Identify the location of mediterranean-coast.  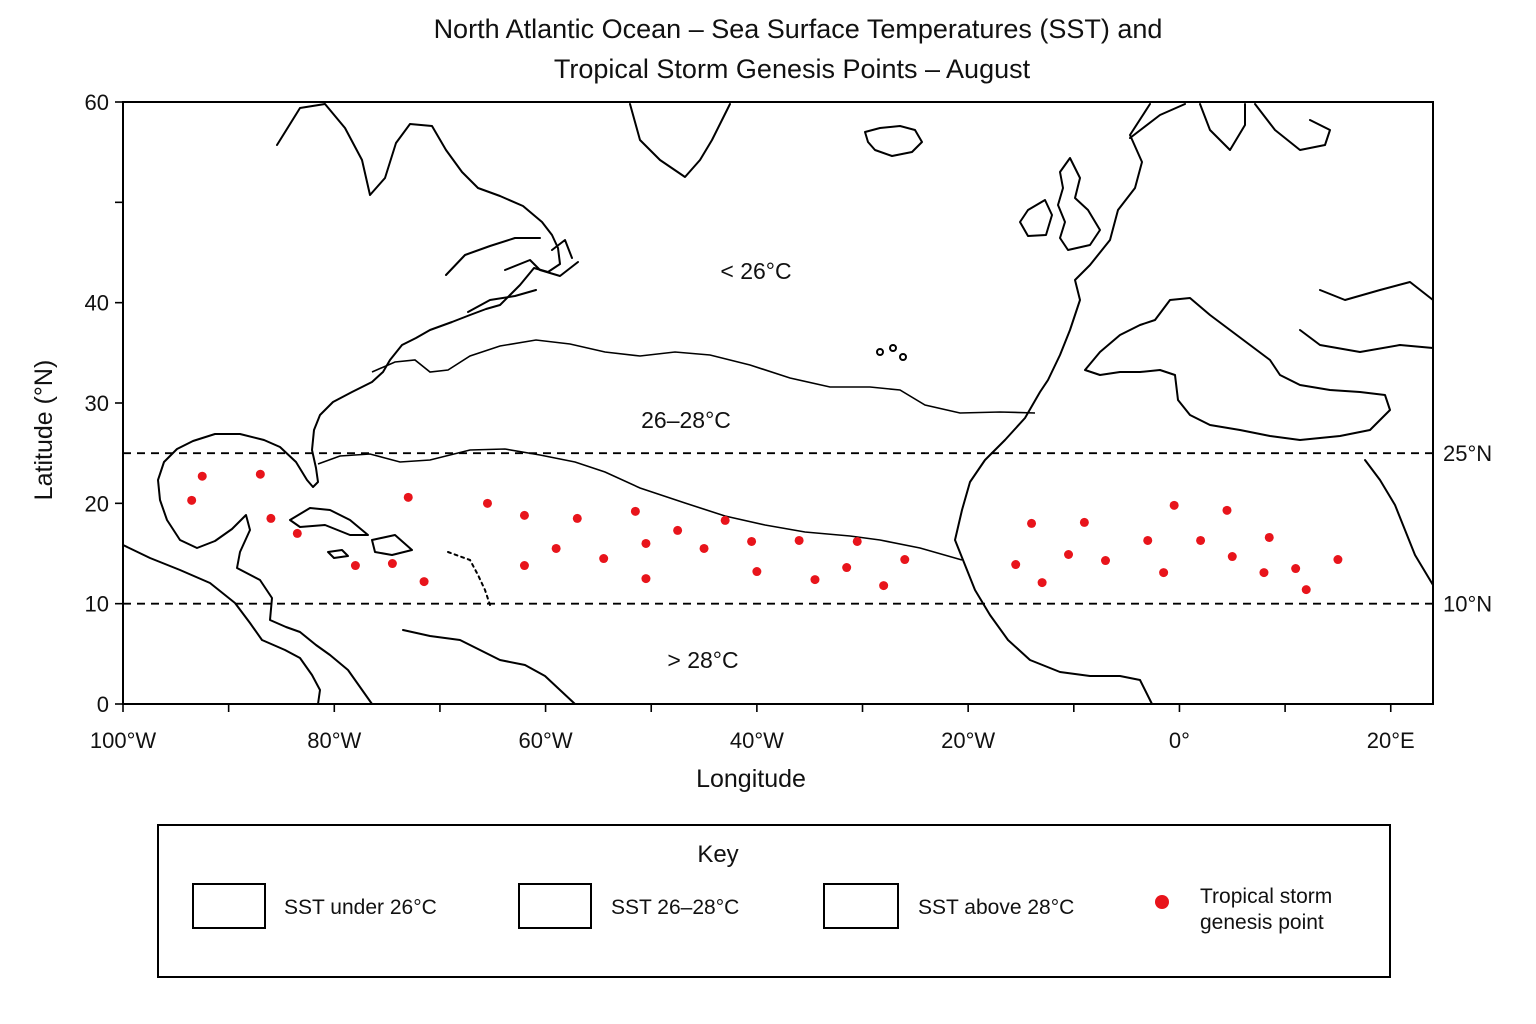
(1237, 369).